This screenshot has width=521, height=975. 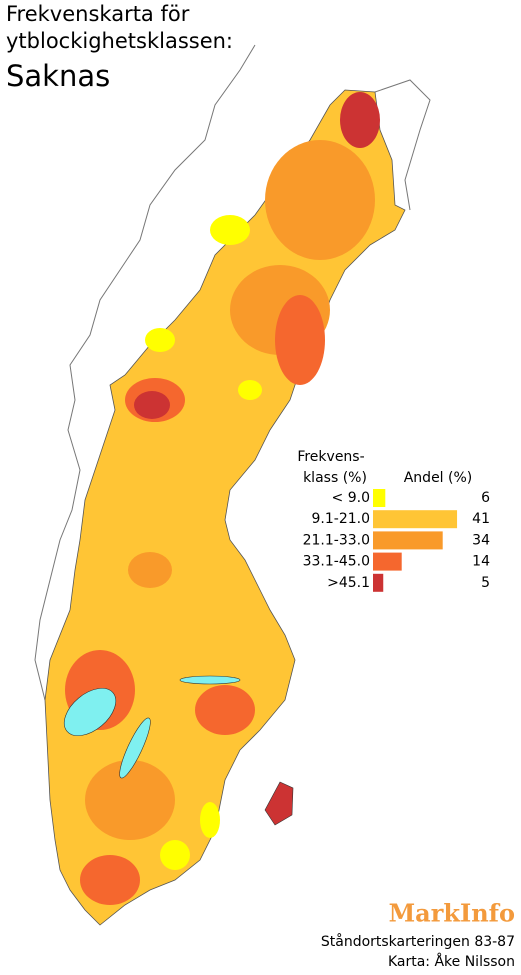 What do you see at coordinates (485, 583) in the screenshot?
I see `legend-value: 5` at bounding box center [485, 583].